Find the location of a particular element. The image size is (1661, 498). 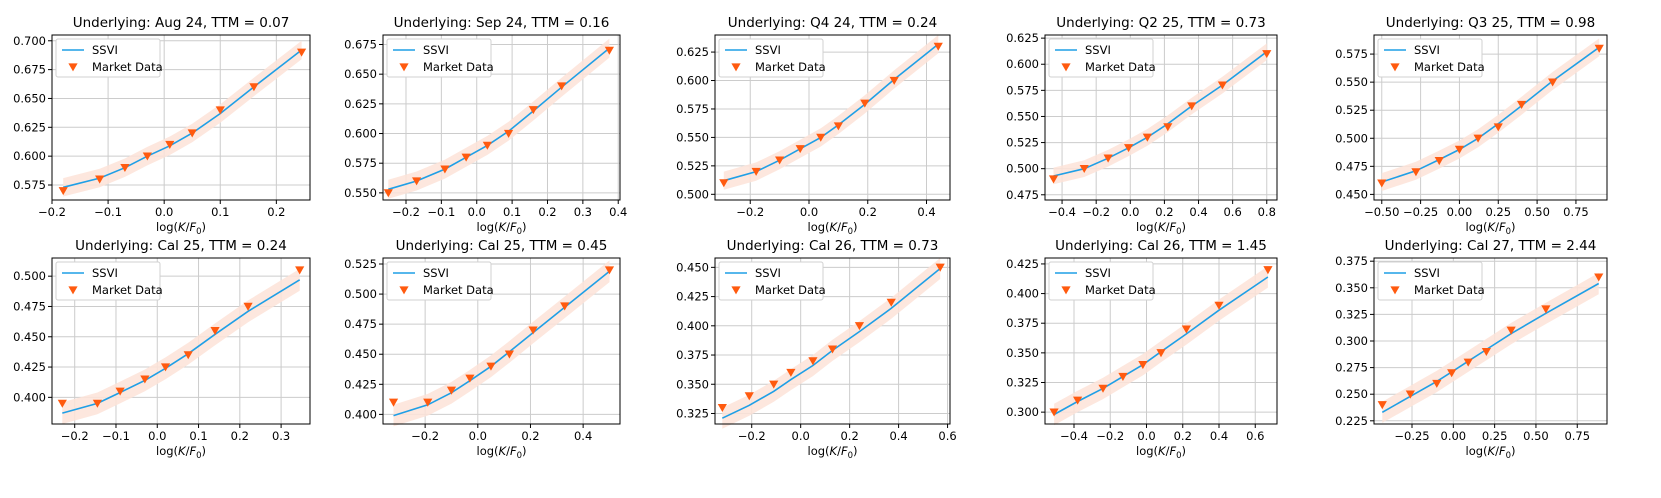

x-tick-label: −0.2 is located at coordinates (750, 212).